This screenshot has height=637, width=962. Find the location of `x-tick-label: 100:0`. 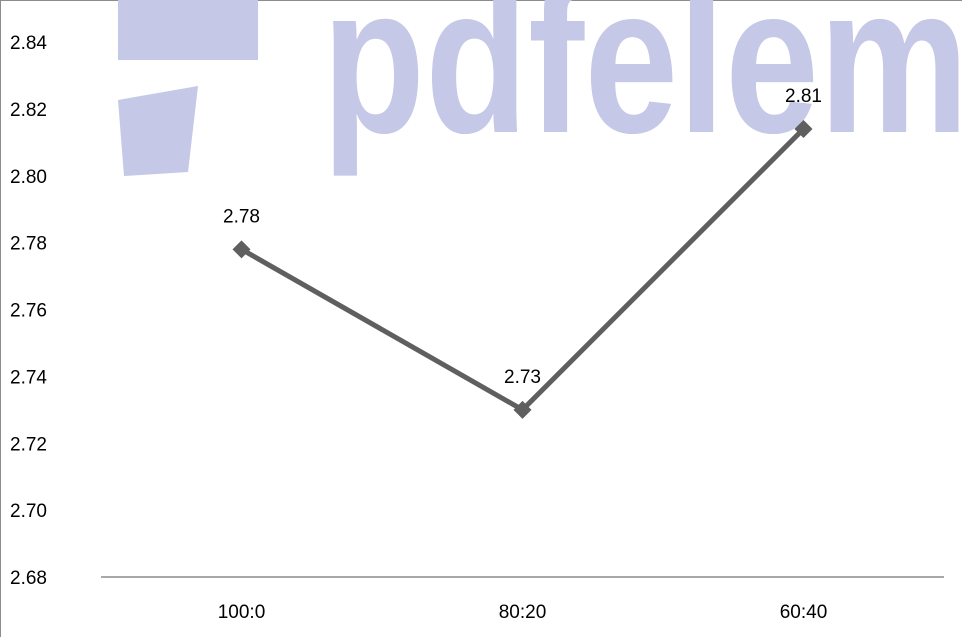

x-tick-label: 100:0 is located at coordinates (242, 612).